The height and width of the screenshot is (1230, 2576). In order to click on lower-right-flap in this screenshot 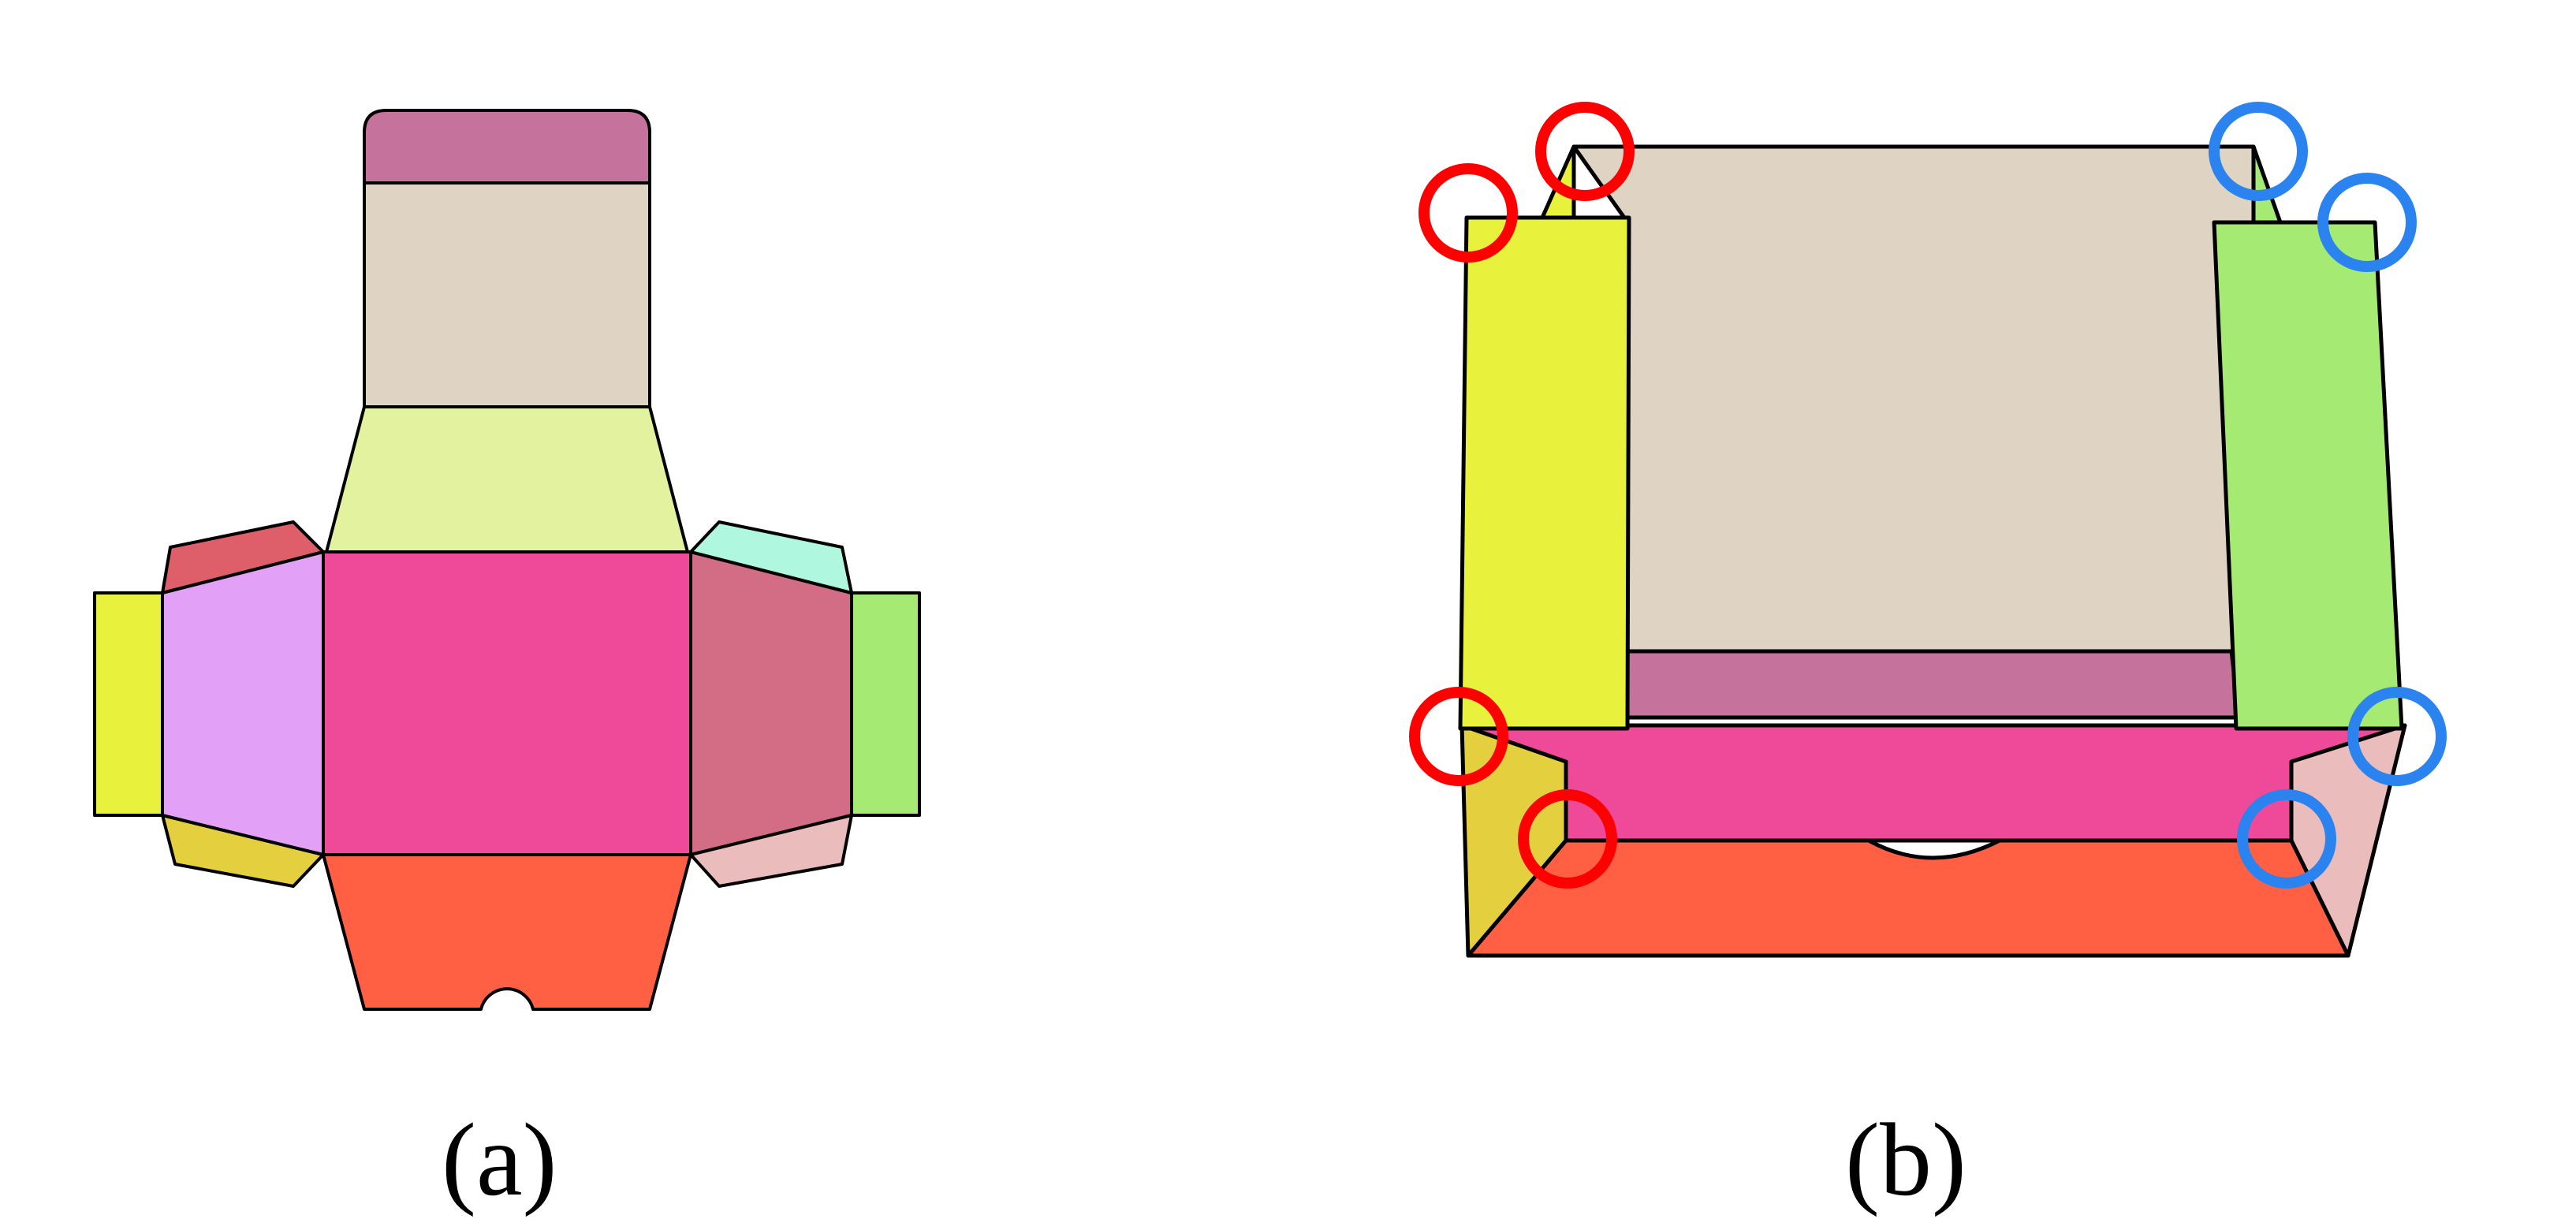, I will do `click(771, 851)`.